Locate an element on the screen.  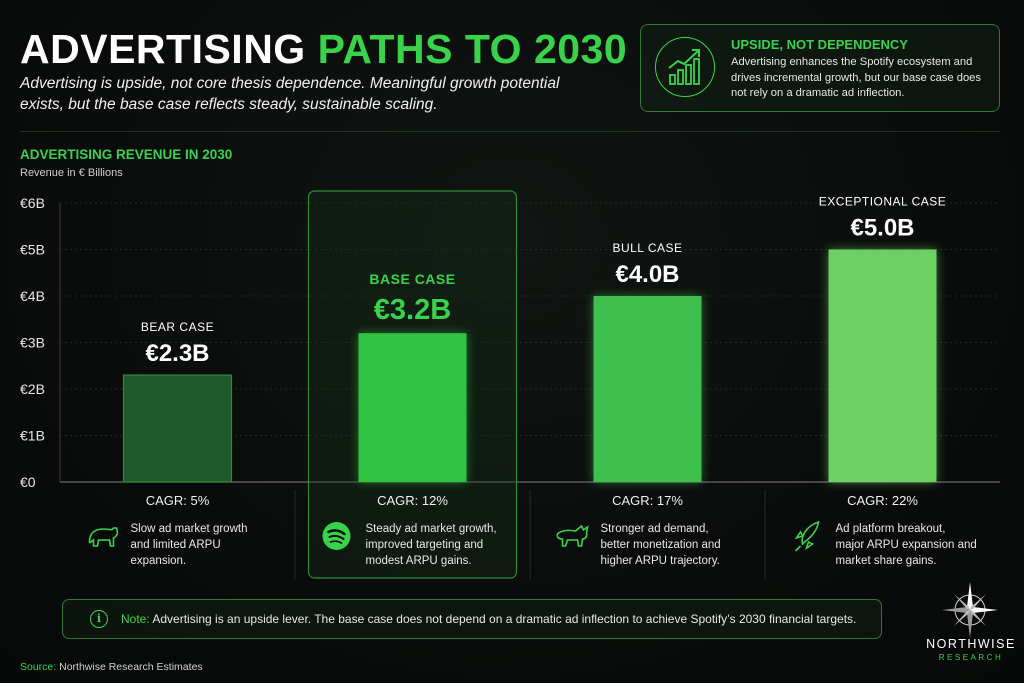
value-label: €4.0B is located at coordinates (647, 274).